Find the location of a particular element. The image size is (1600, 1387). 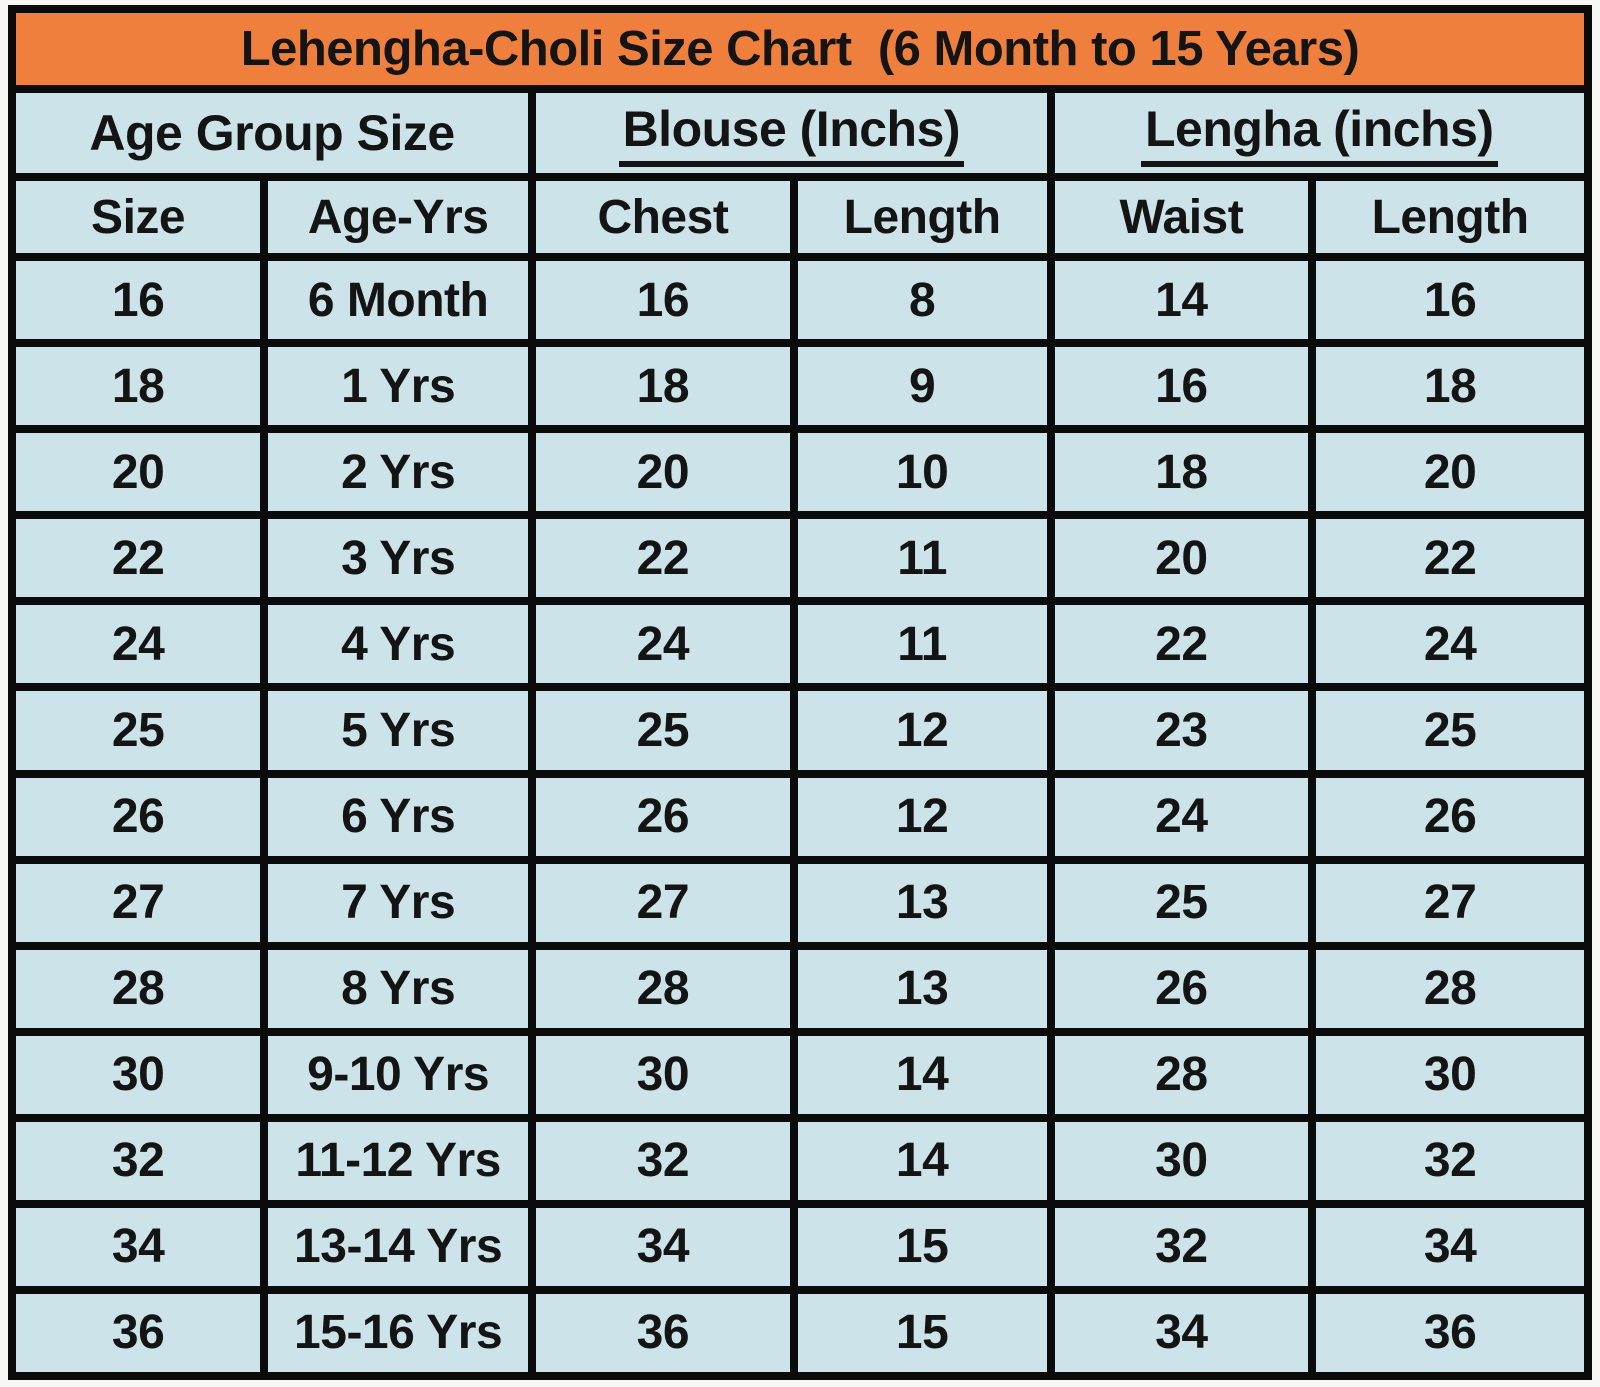

table-row: 36 15-16 Yrs 36 15 34 36 is located at coordinates (799, 1333).